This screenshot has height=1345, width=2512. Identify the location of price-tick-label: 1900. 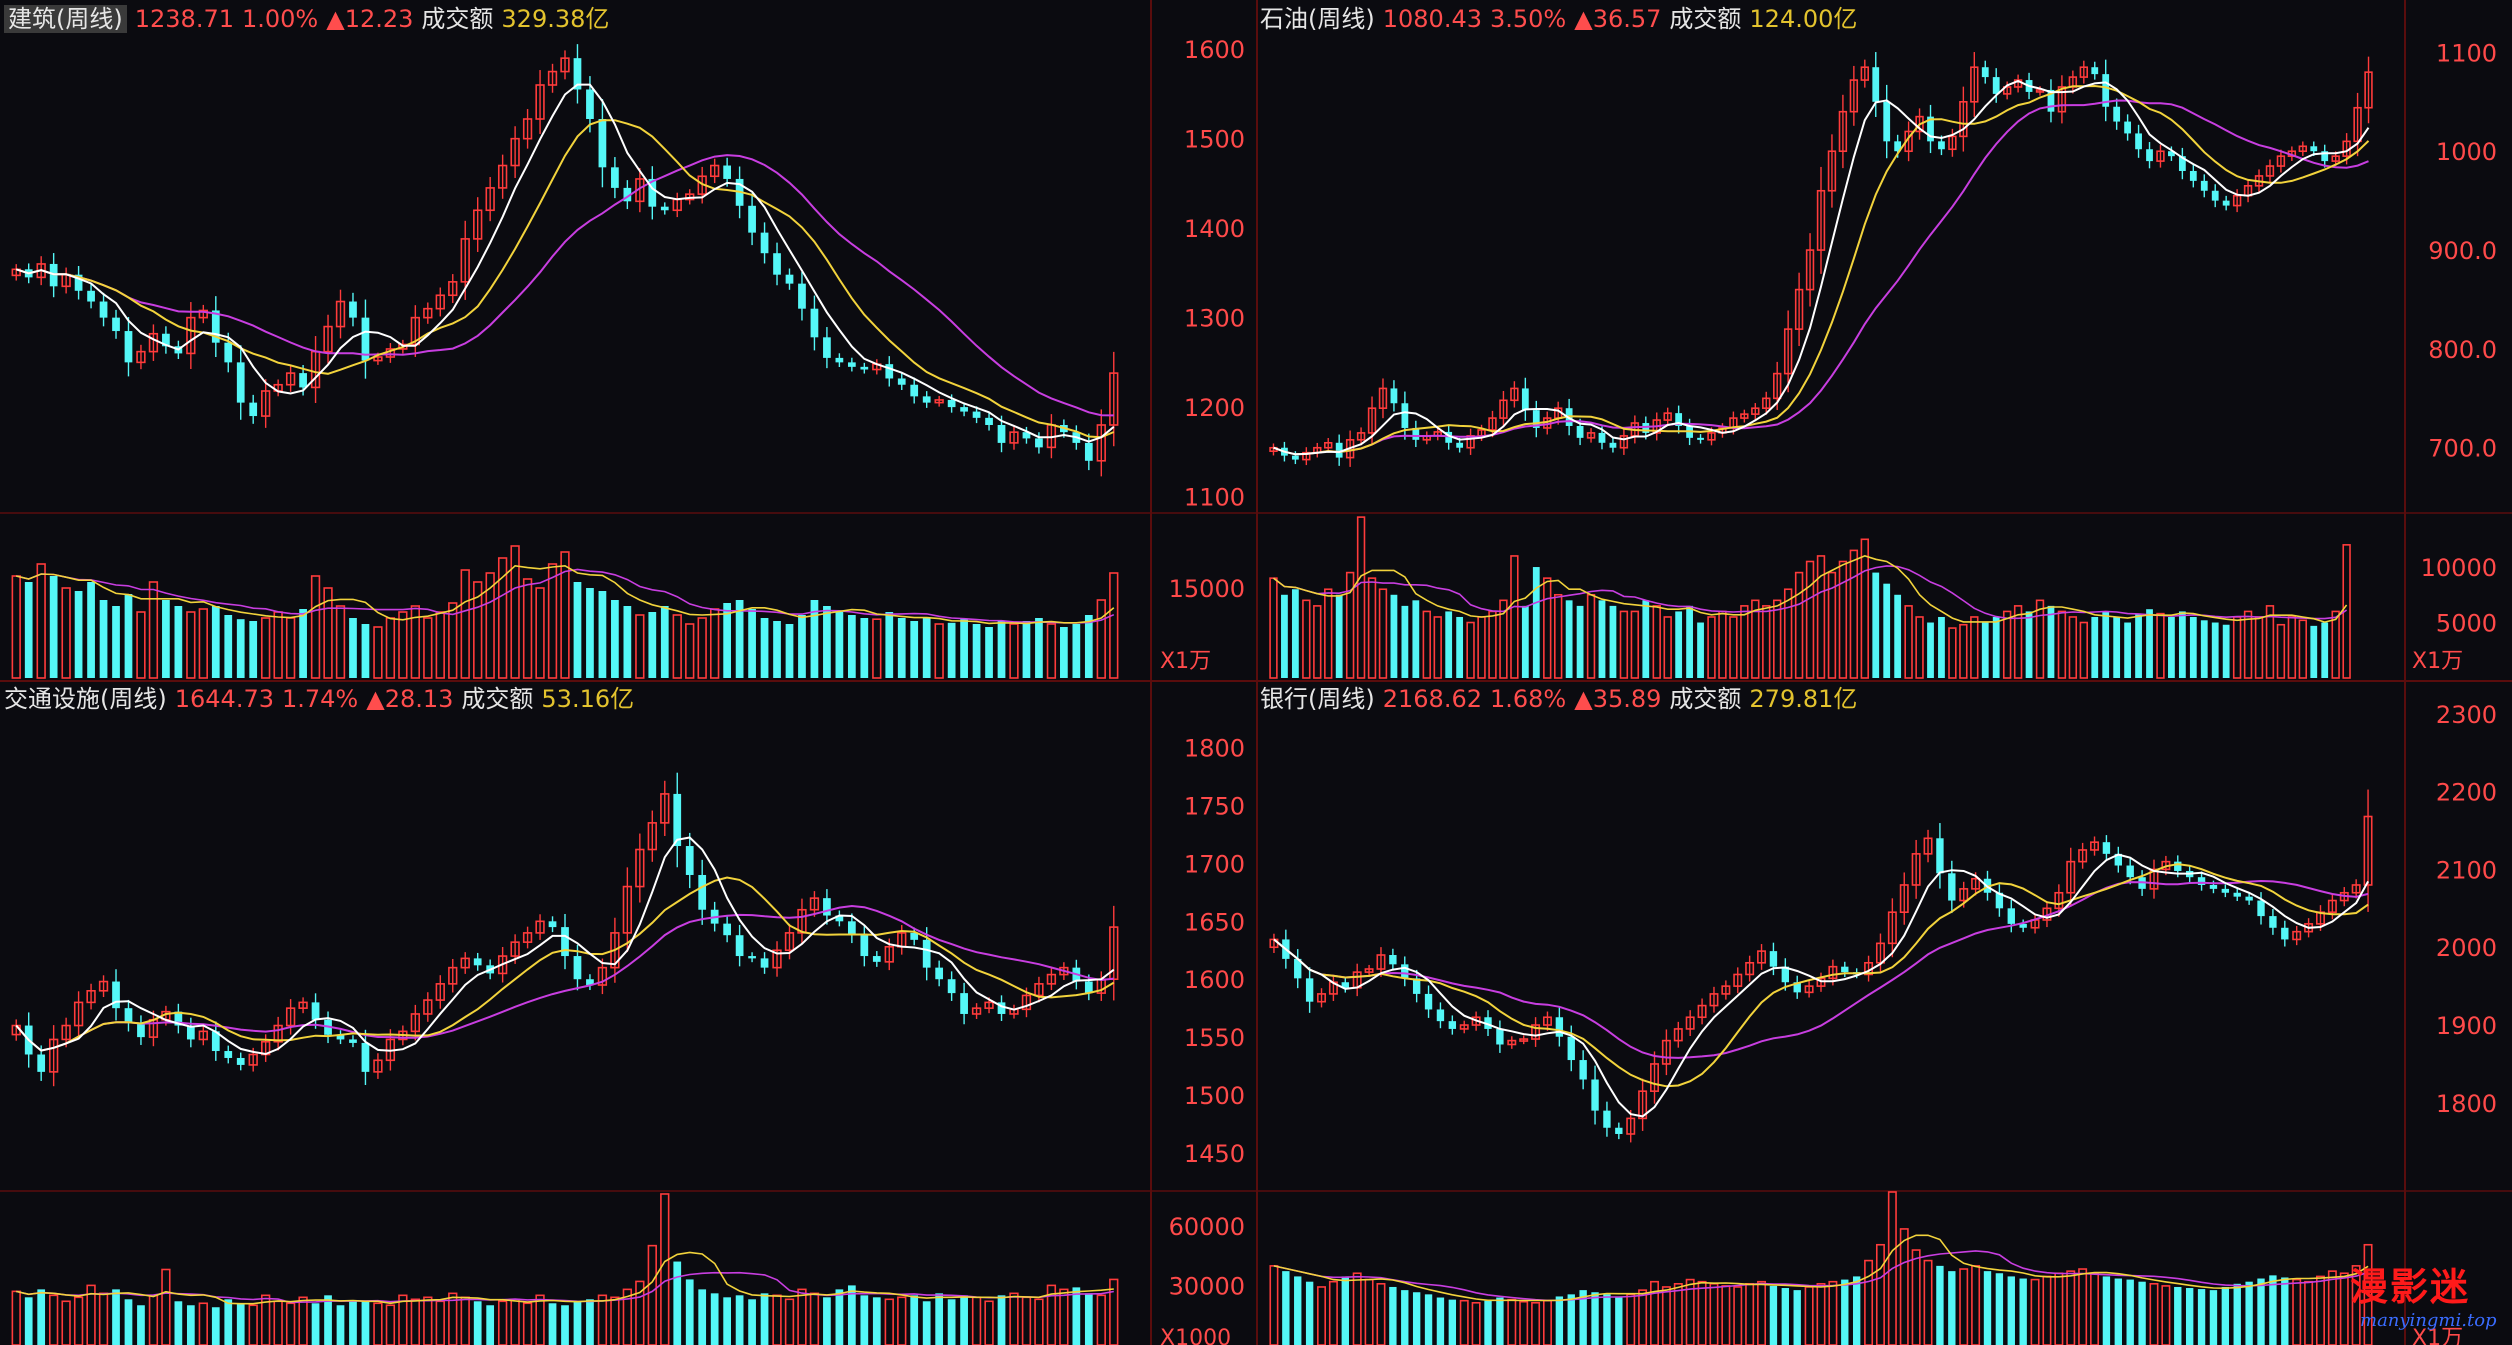
(2466, 1026).